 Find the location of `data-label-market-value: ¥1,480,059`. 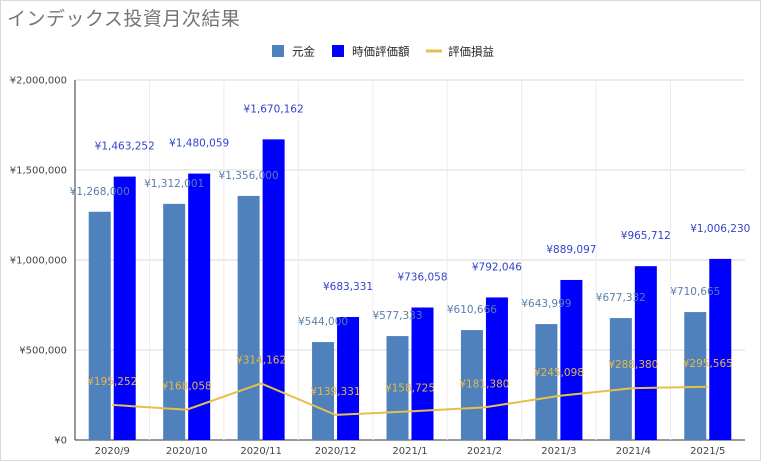

data-label-market-value: ¥1,480,059 is located at coordinates (199, 144).